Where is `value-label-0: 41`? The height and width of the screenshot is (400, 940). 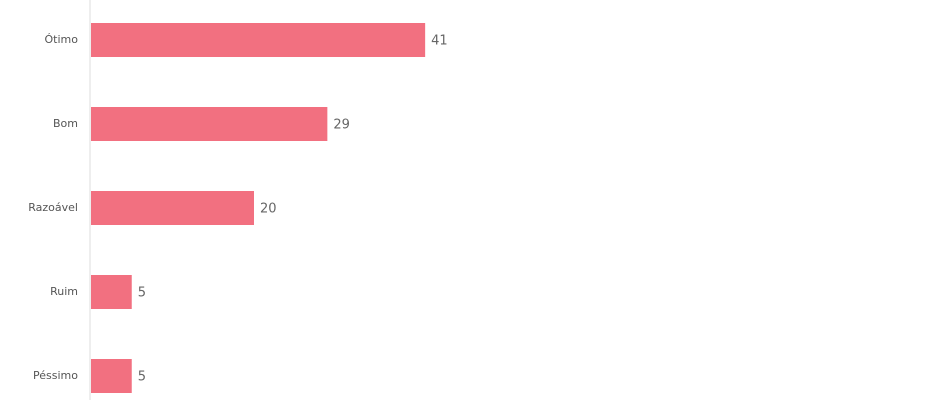
value-label-0: 41 is located at coordinates (439, 41).